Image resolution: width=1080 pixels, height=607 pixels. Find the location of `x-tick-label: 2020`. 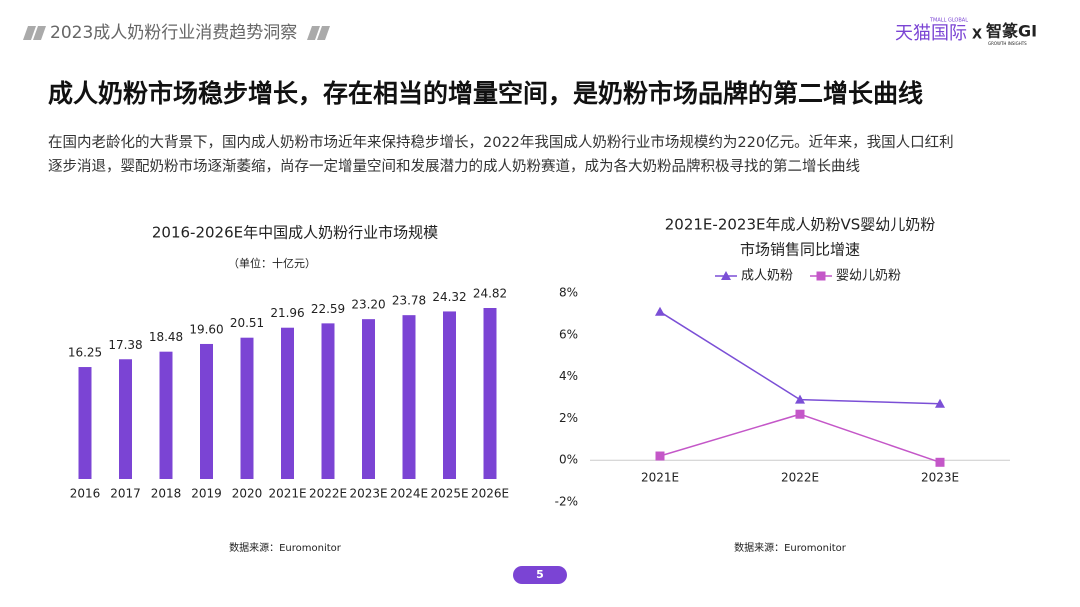

x-tick-label: 2020 is located at coordinates (247, 494).